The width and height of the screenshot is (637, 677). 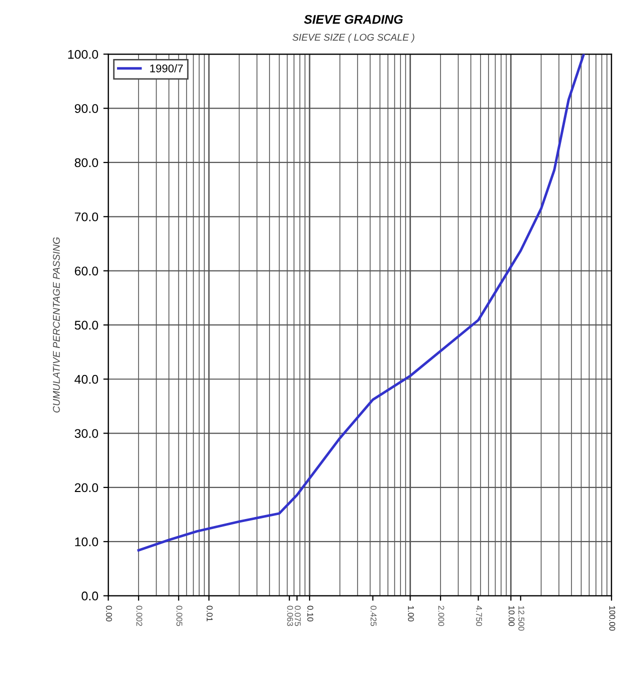 What do you see at coordinates (86, 325) in the screenshot?
I see `y-tick-label: 50.0` at bounding box center [86, 325].